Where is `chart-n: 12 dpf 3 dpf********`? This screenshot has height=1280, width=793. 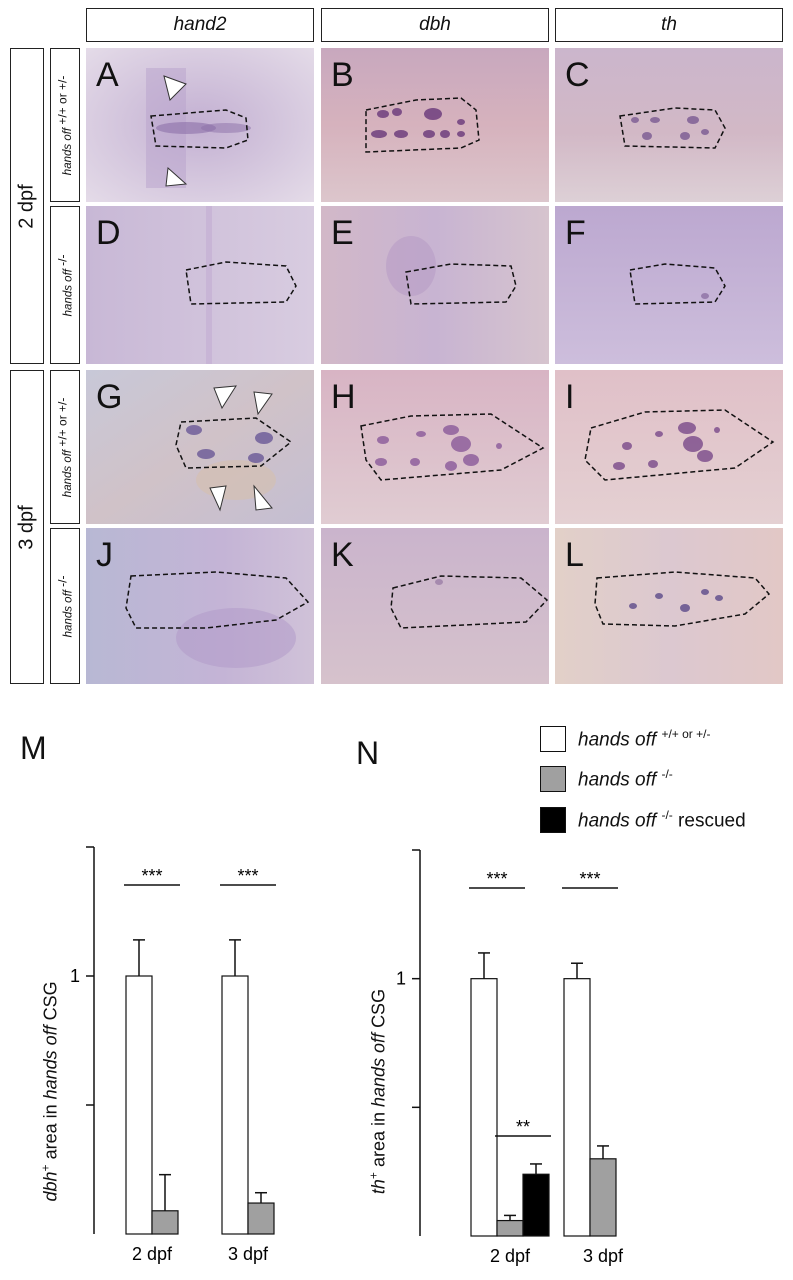
chart-n: 12 dpf 3 dpf******** is located at coordinates (510, 1057).